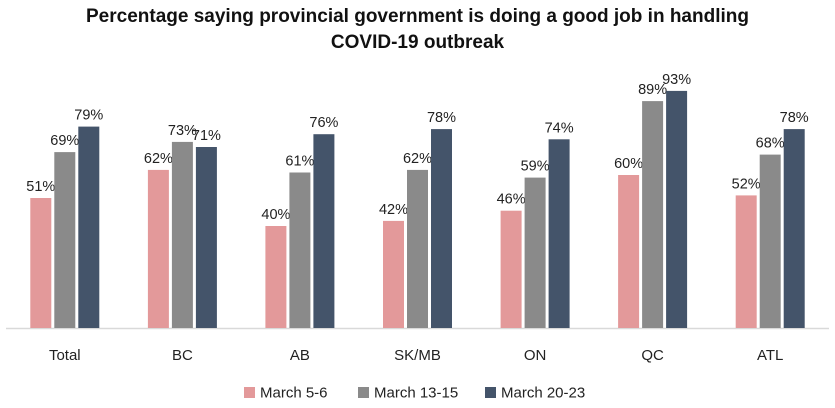 The image size is (835, 408). I want to click on data-label: 71%, so click(206, 136).